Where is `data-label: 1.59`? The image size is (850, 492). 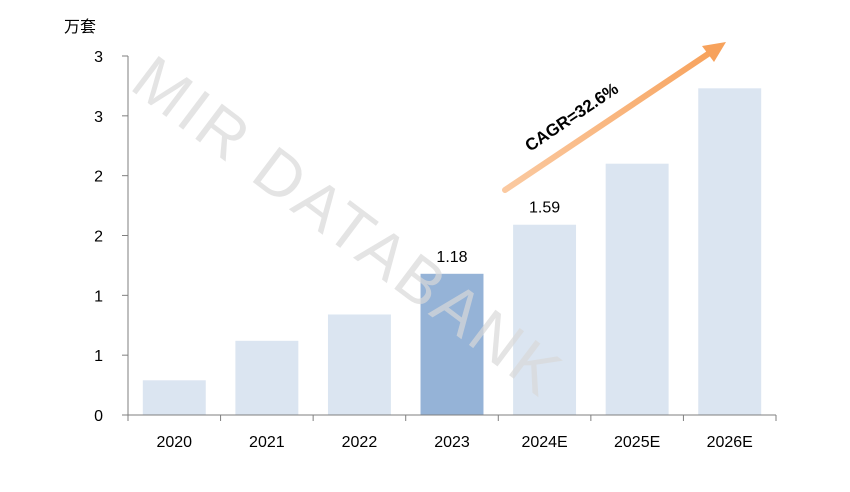 data-label: 1.59 is located at coordinates (544, 208).